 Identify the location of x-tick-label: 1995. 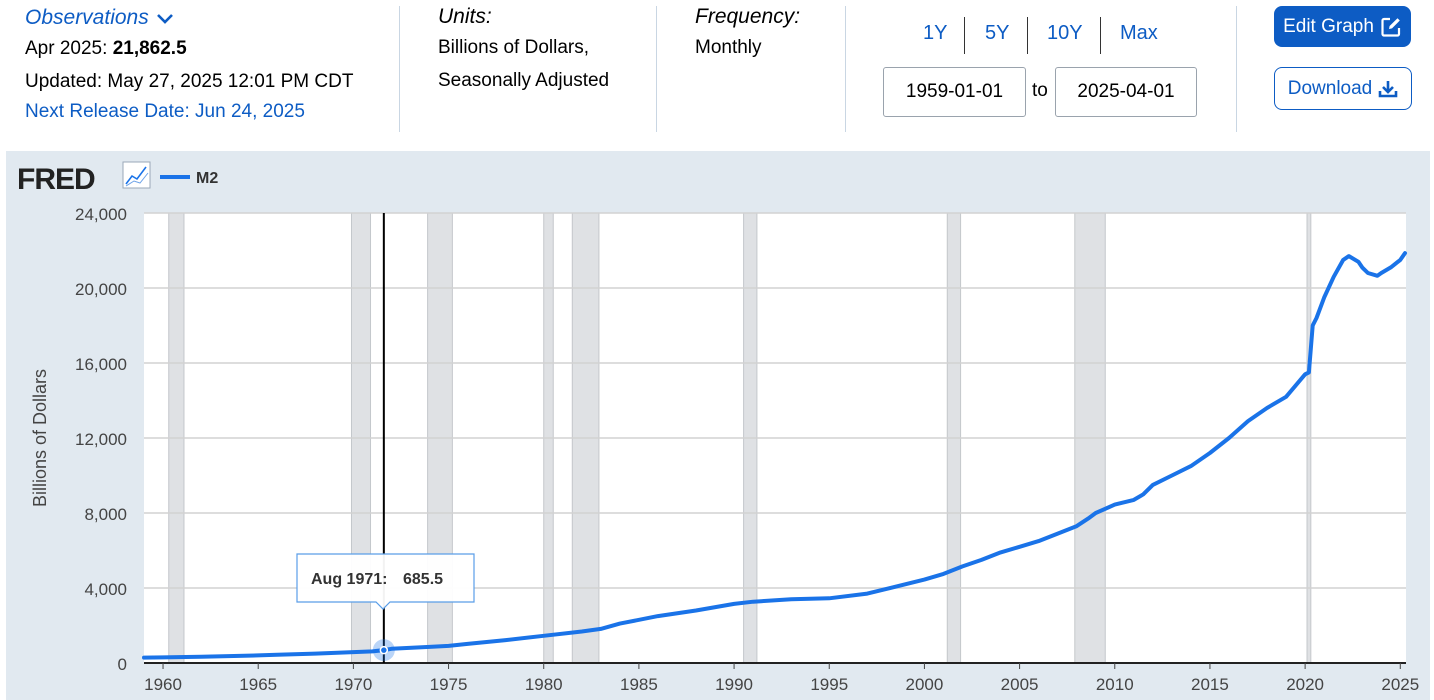
(829, 684).